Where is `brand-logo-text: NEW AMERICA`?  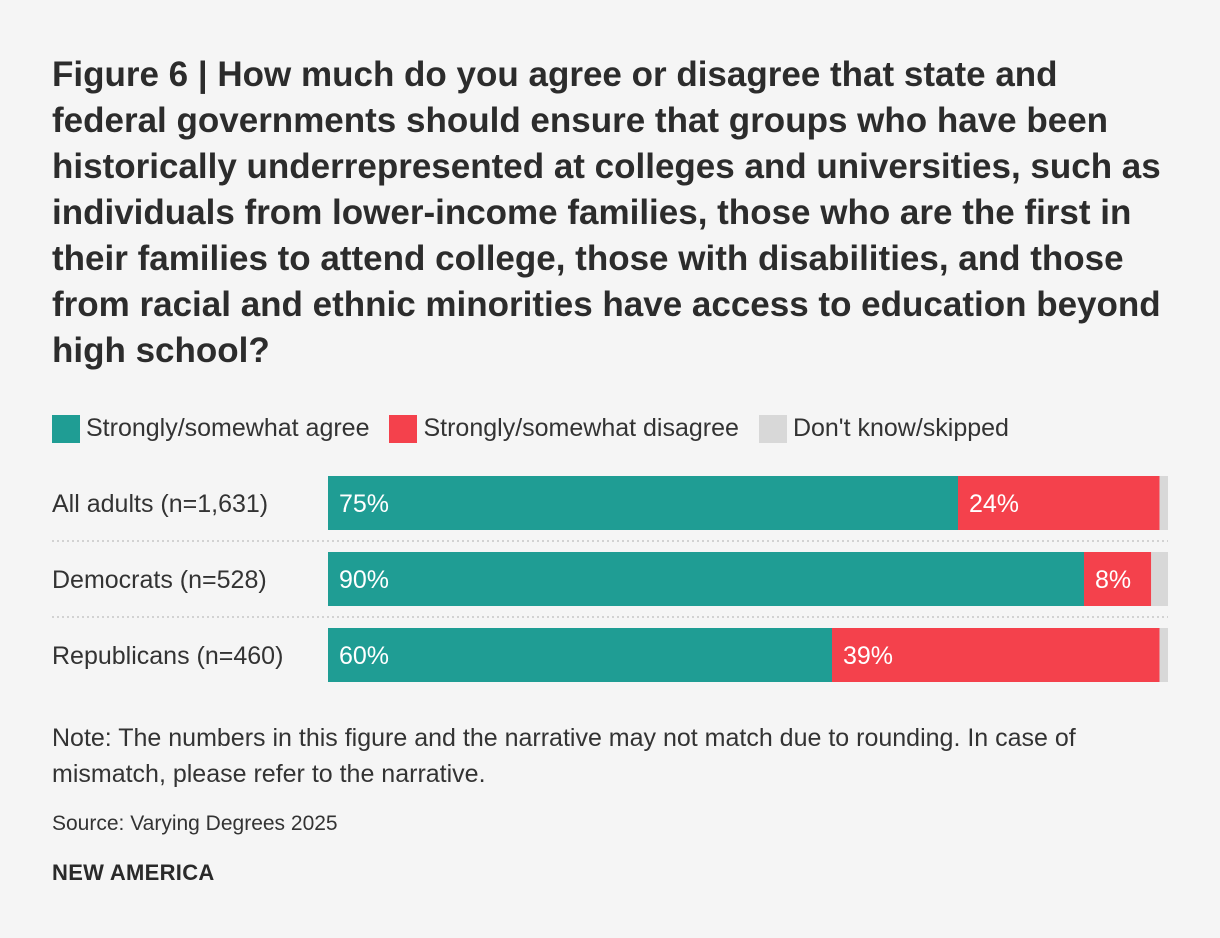 brand-logo-text: NEW AMERICA is located at coordinates (133, 872).